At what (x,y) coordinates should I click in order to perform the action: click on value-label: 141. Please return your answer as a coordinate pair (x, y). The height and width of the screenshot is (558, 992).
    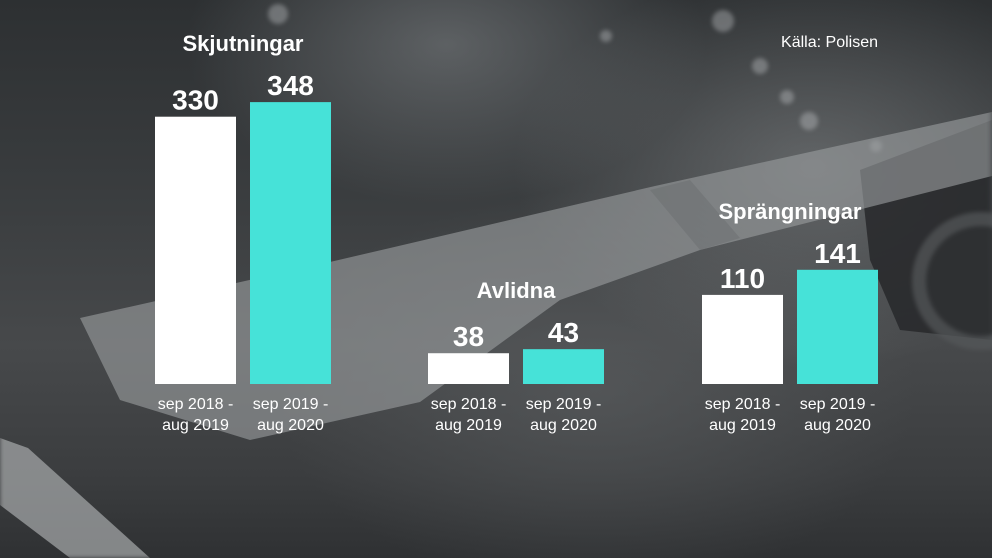
    Looking at the image, I should click on (837, 253).